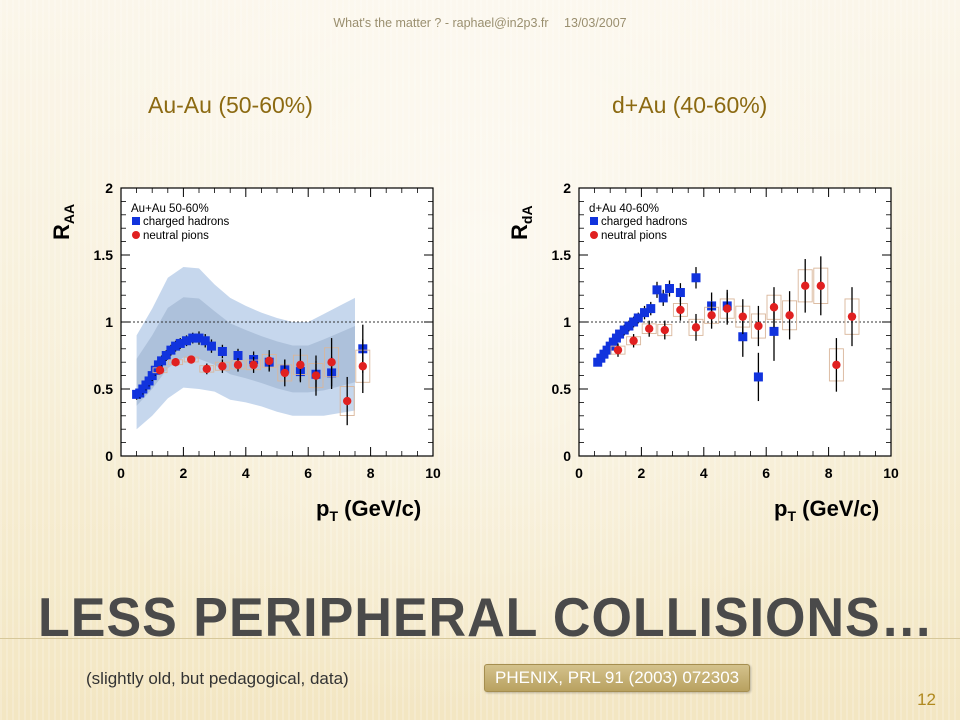 The height and width of the screenshot is (720, 960). What do you see at coordinates (595, 23) in the screenshot?
I see `header-date: 13/03/2007` at bounding box center [595, 23].